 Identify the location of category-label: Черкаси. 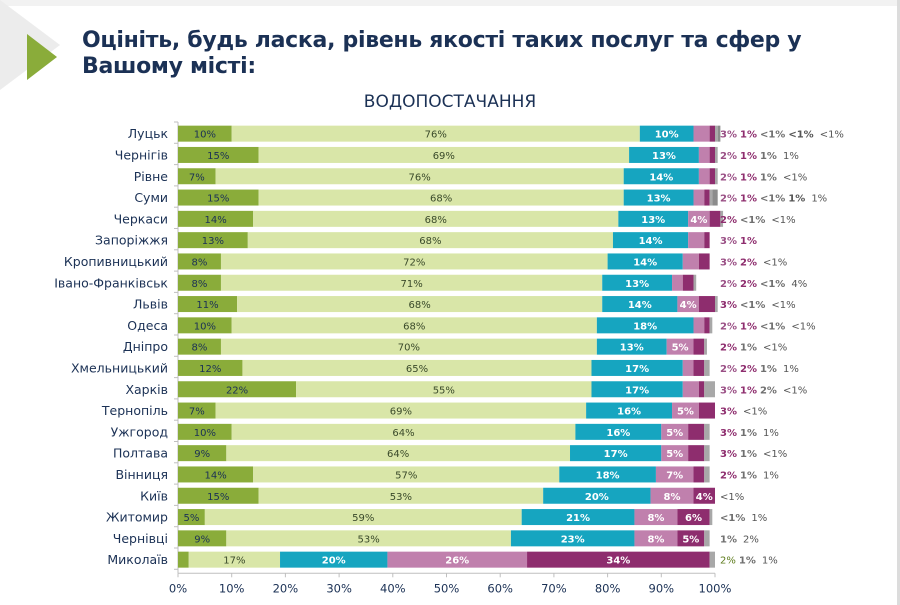
(141, 218).